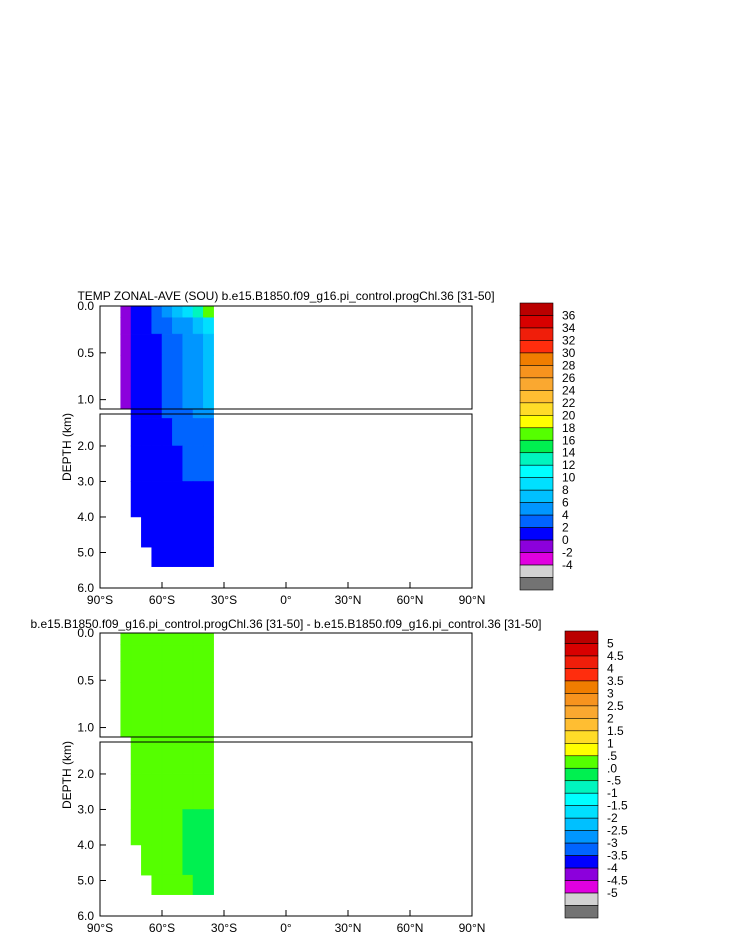  Describe the element at coordinates (569, 378) in the screenshot. I see `colorbar-label: 26` at that location.